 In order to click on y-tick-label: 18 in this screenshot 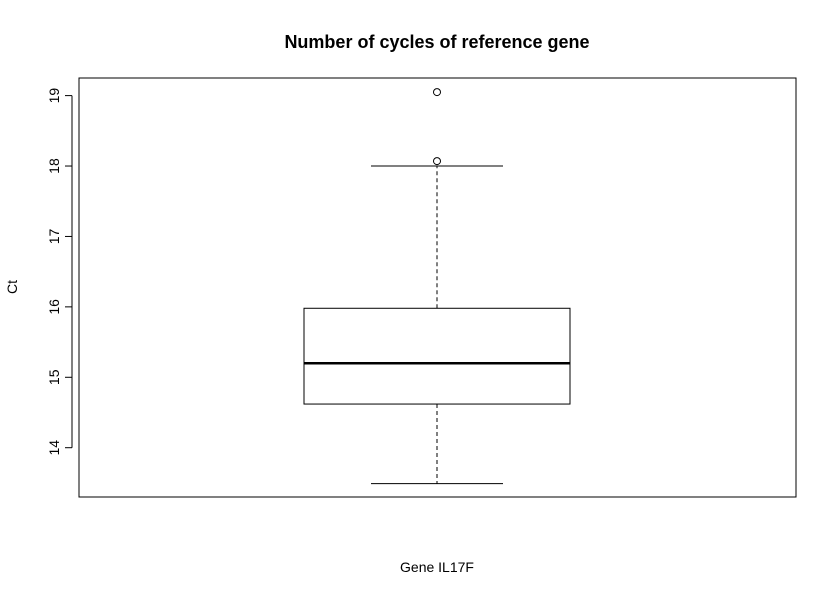, I will do `click(54, 166)`.